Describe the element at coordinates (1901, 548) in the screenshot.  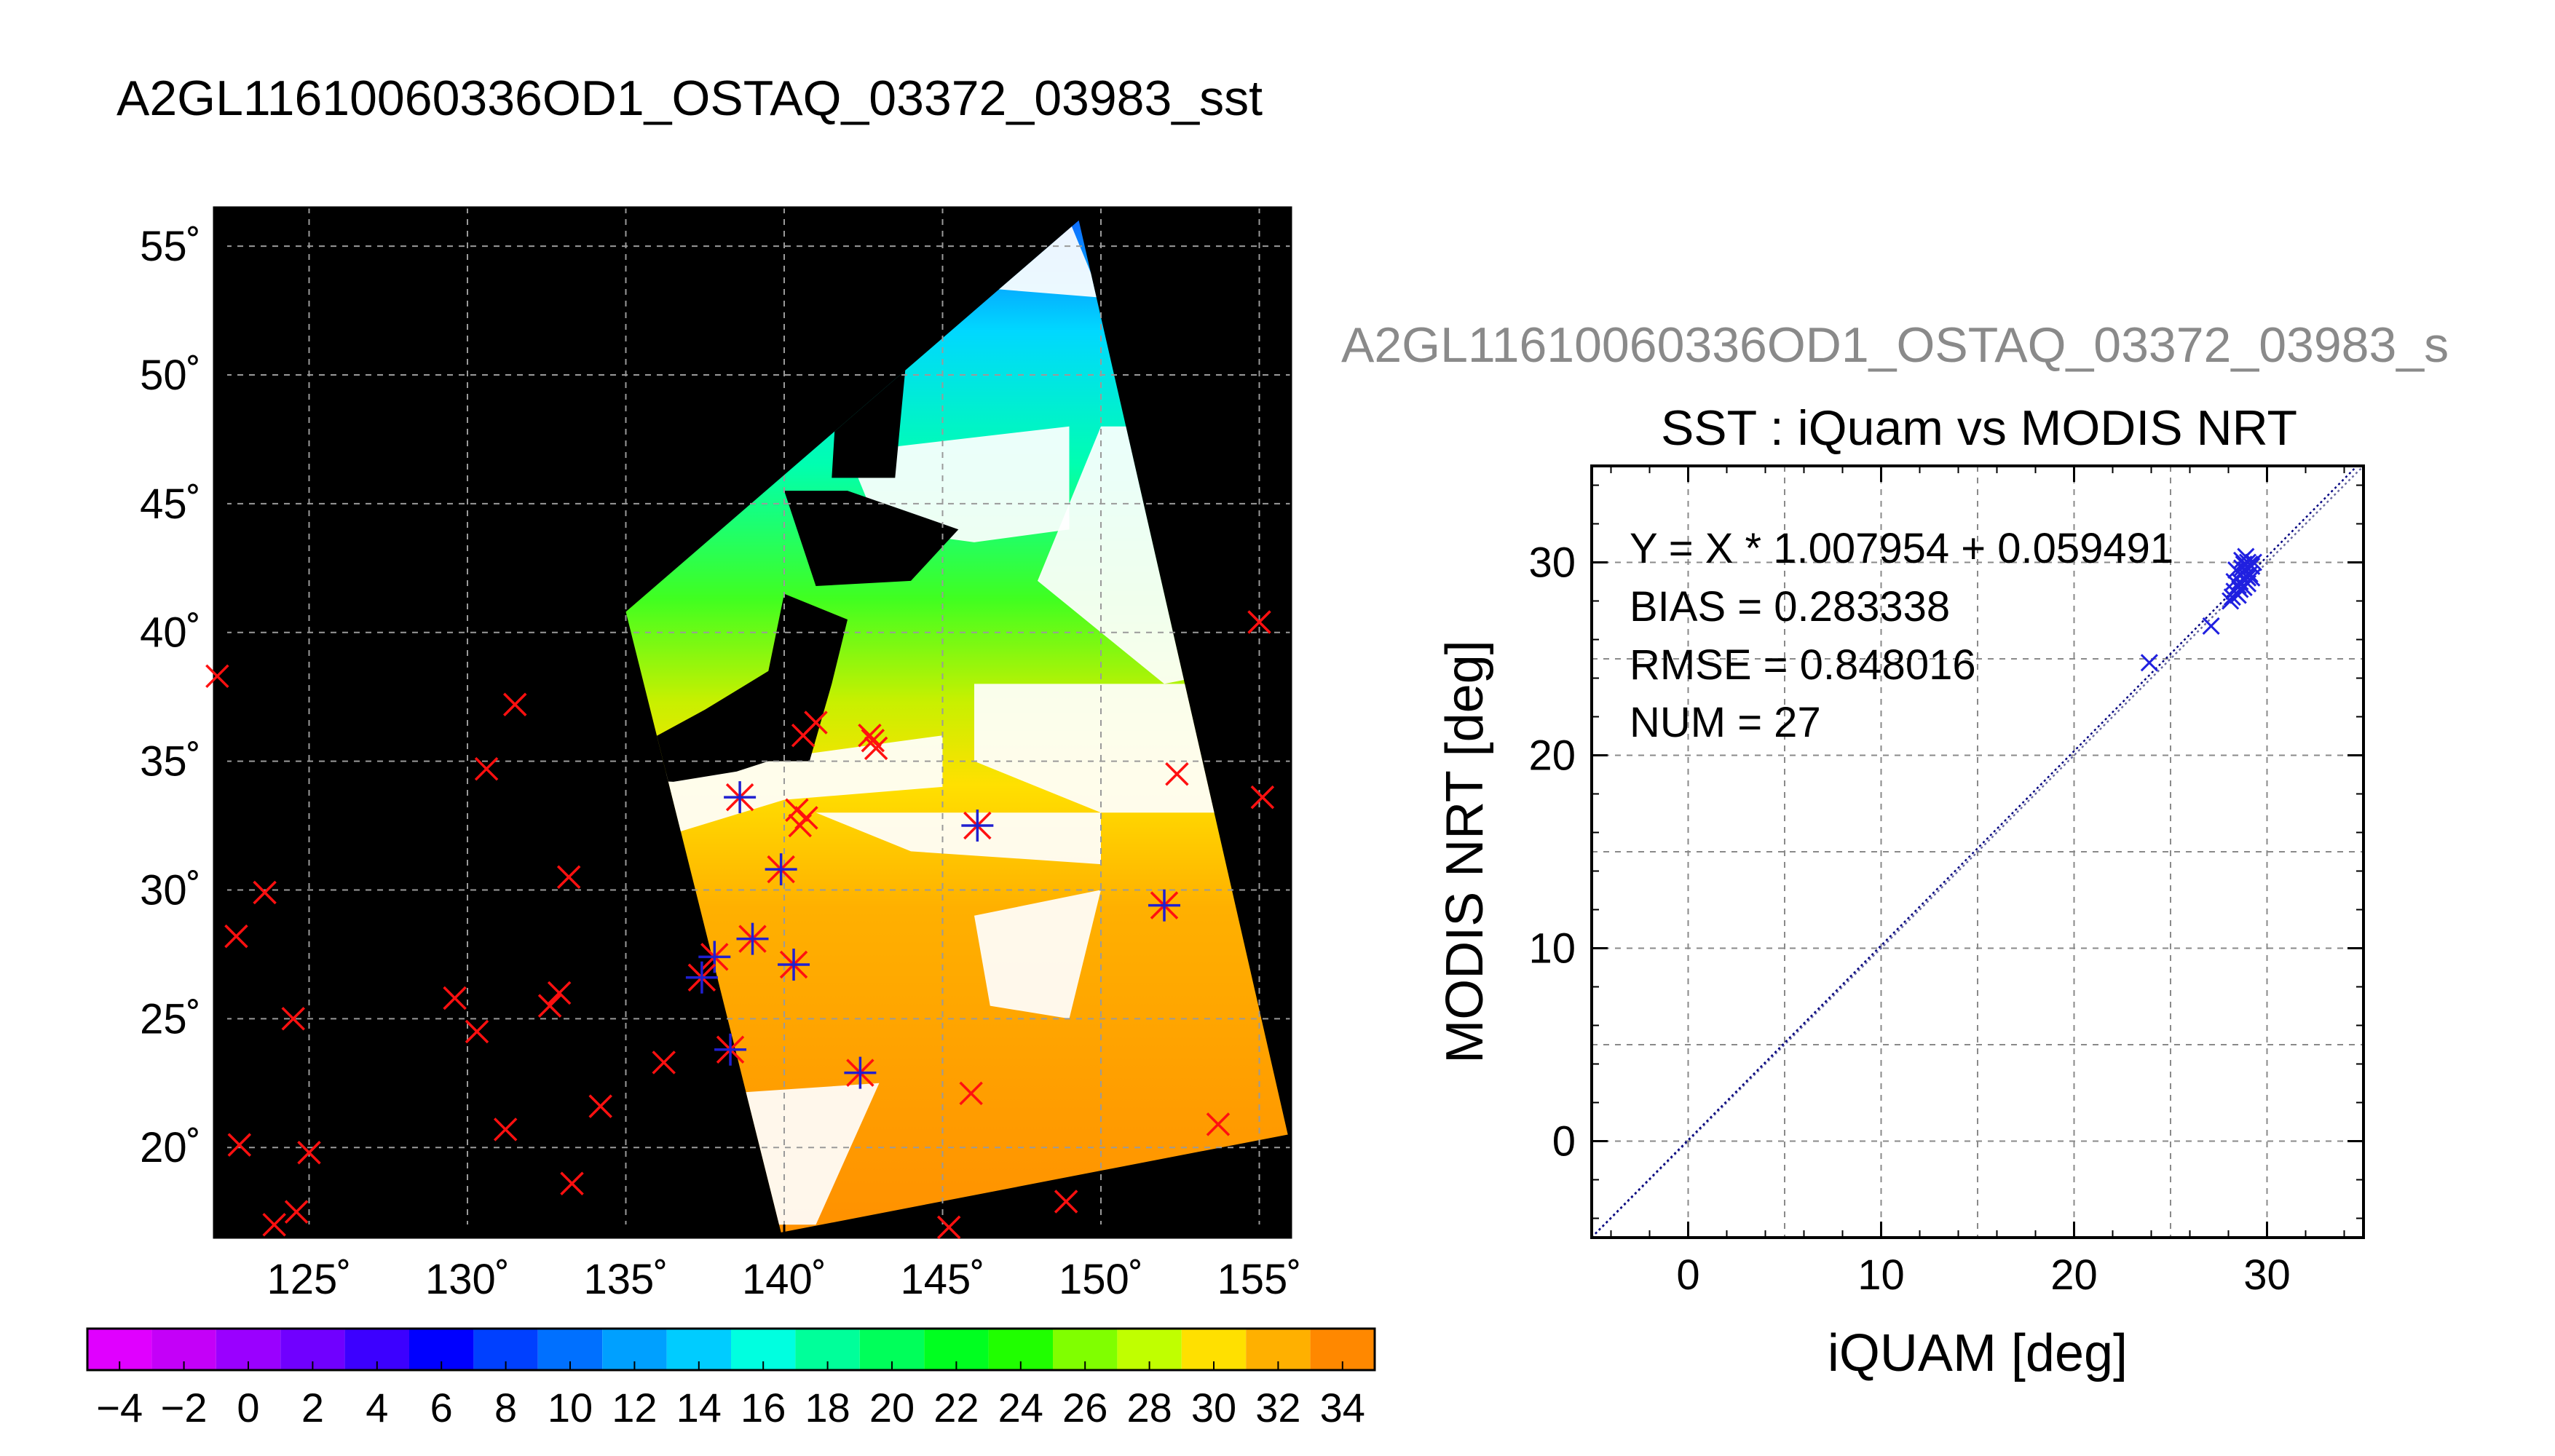
I see `stats-equation: Y = X * 1.007954 + 0.059491` at that location.